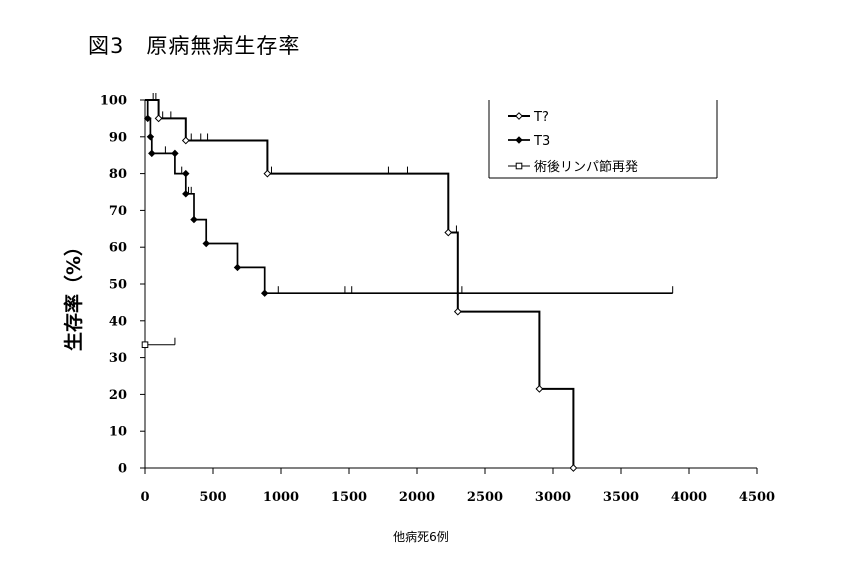  I want to click on x-tick-label: 2500, so click(485, 497).